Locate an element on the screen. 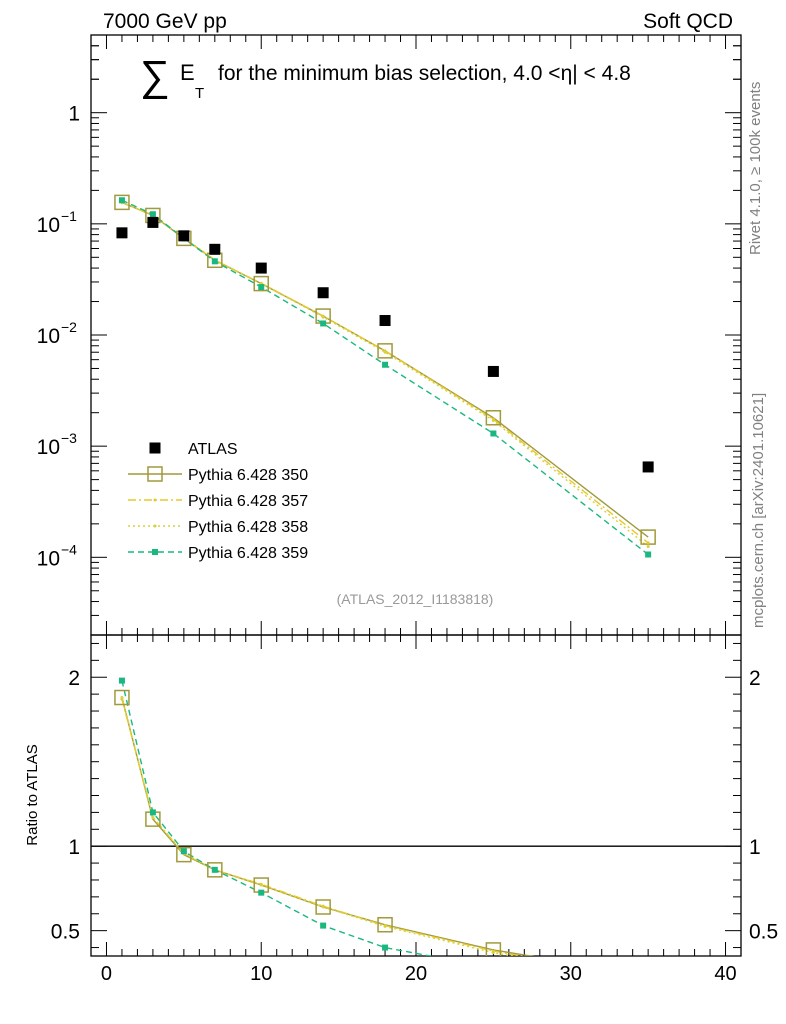  y-tick-exponent: −3 is located at coordinates (69, 438).